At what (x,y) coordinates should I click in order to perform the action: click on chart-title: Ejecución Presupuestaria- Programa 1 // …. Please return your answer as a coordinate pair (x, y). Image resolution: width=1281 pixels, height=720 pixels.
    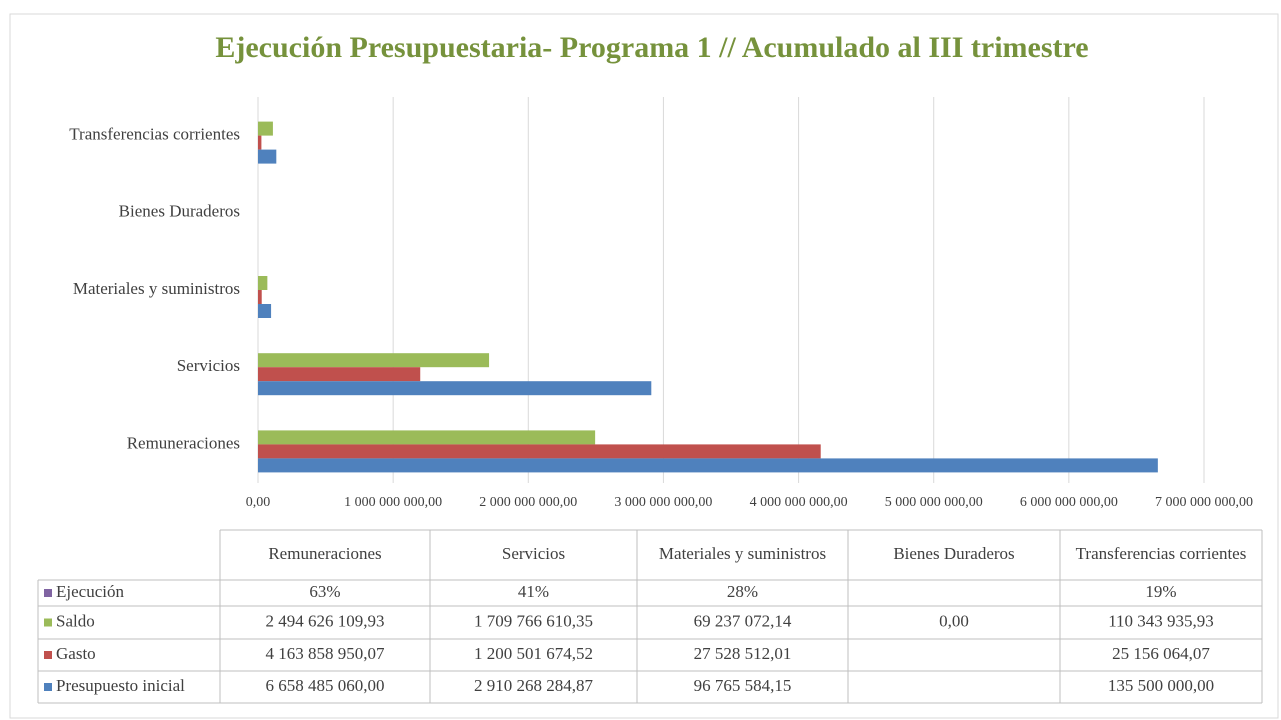
    Looking at the image, I should click on (651, 47).